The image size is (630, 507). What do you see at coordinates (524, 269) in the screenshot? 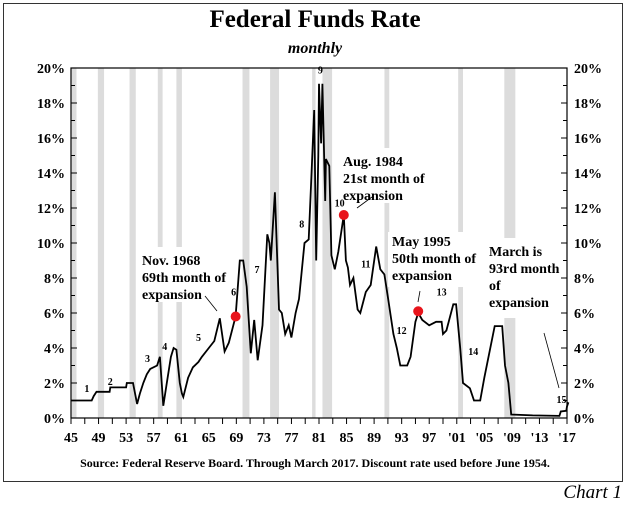
I see `annotation-text: 93rd month` at bounding box center [524, 269].